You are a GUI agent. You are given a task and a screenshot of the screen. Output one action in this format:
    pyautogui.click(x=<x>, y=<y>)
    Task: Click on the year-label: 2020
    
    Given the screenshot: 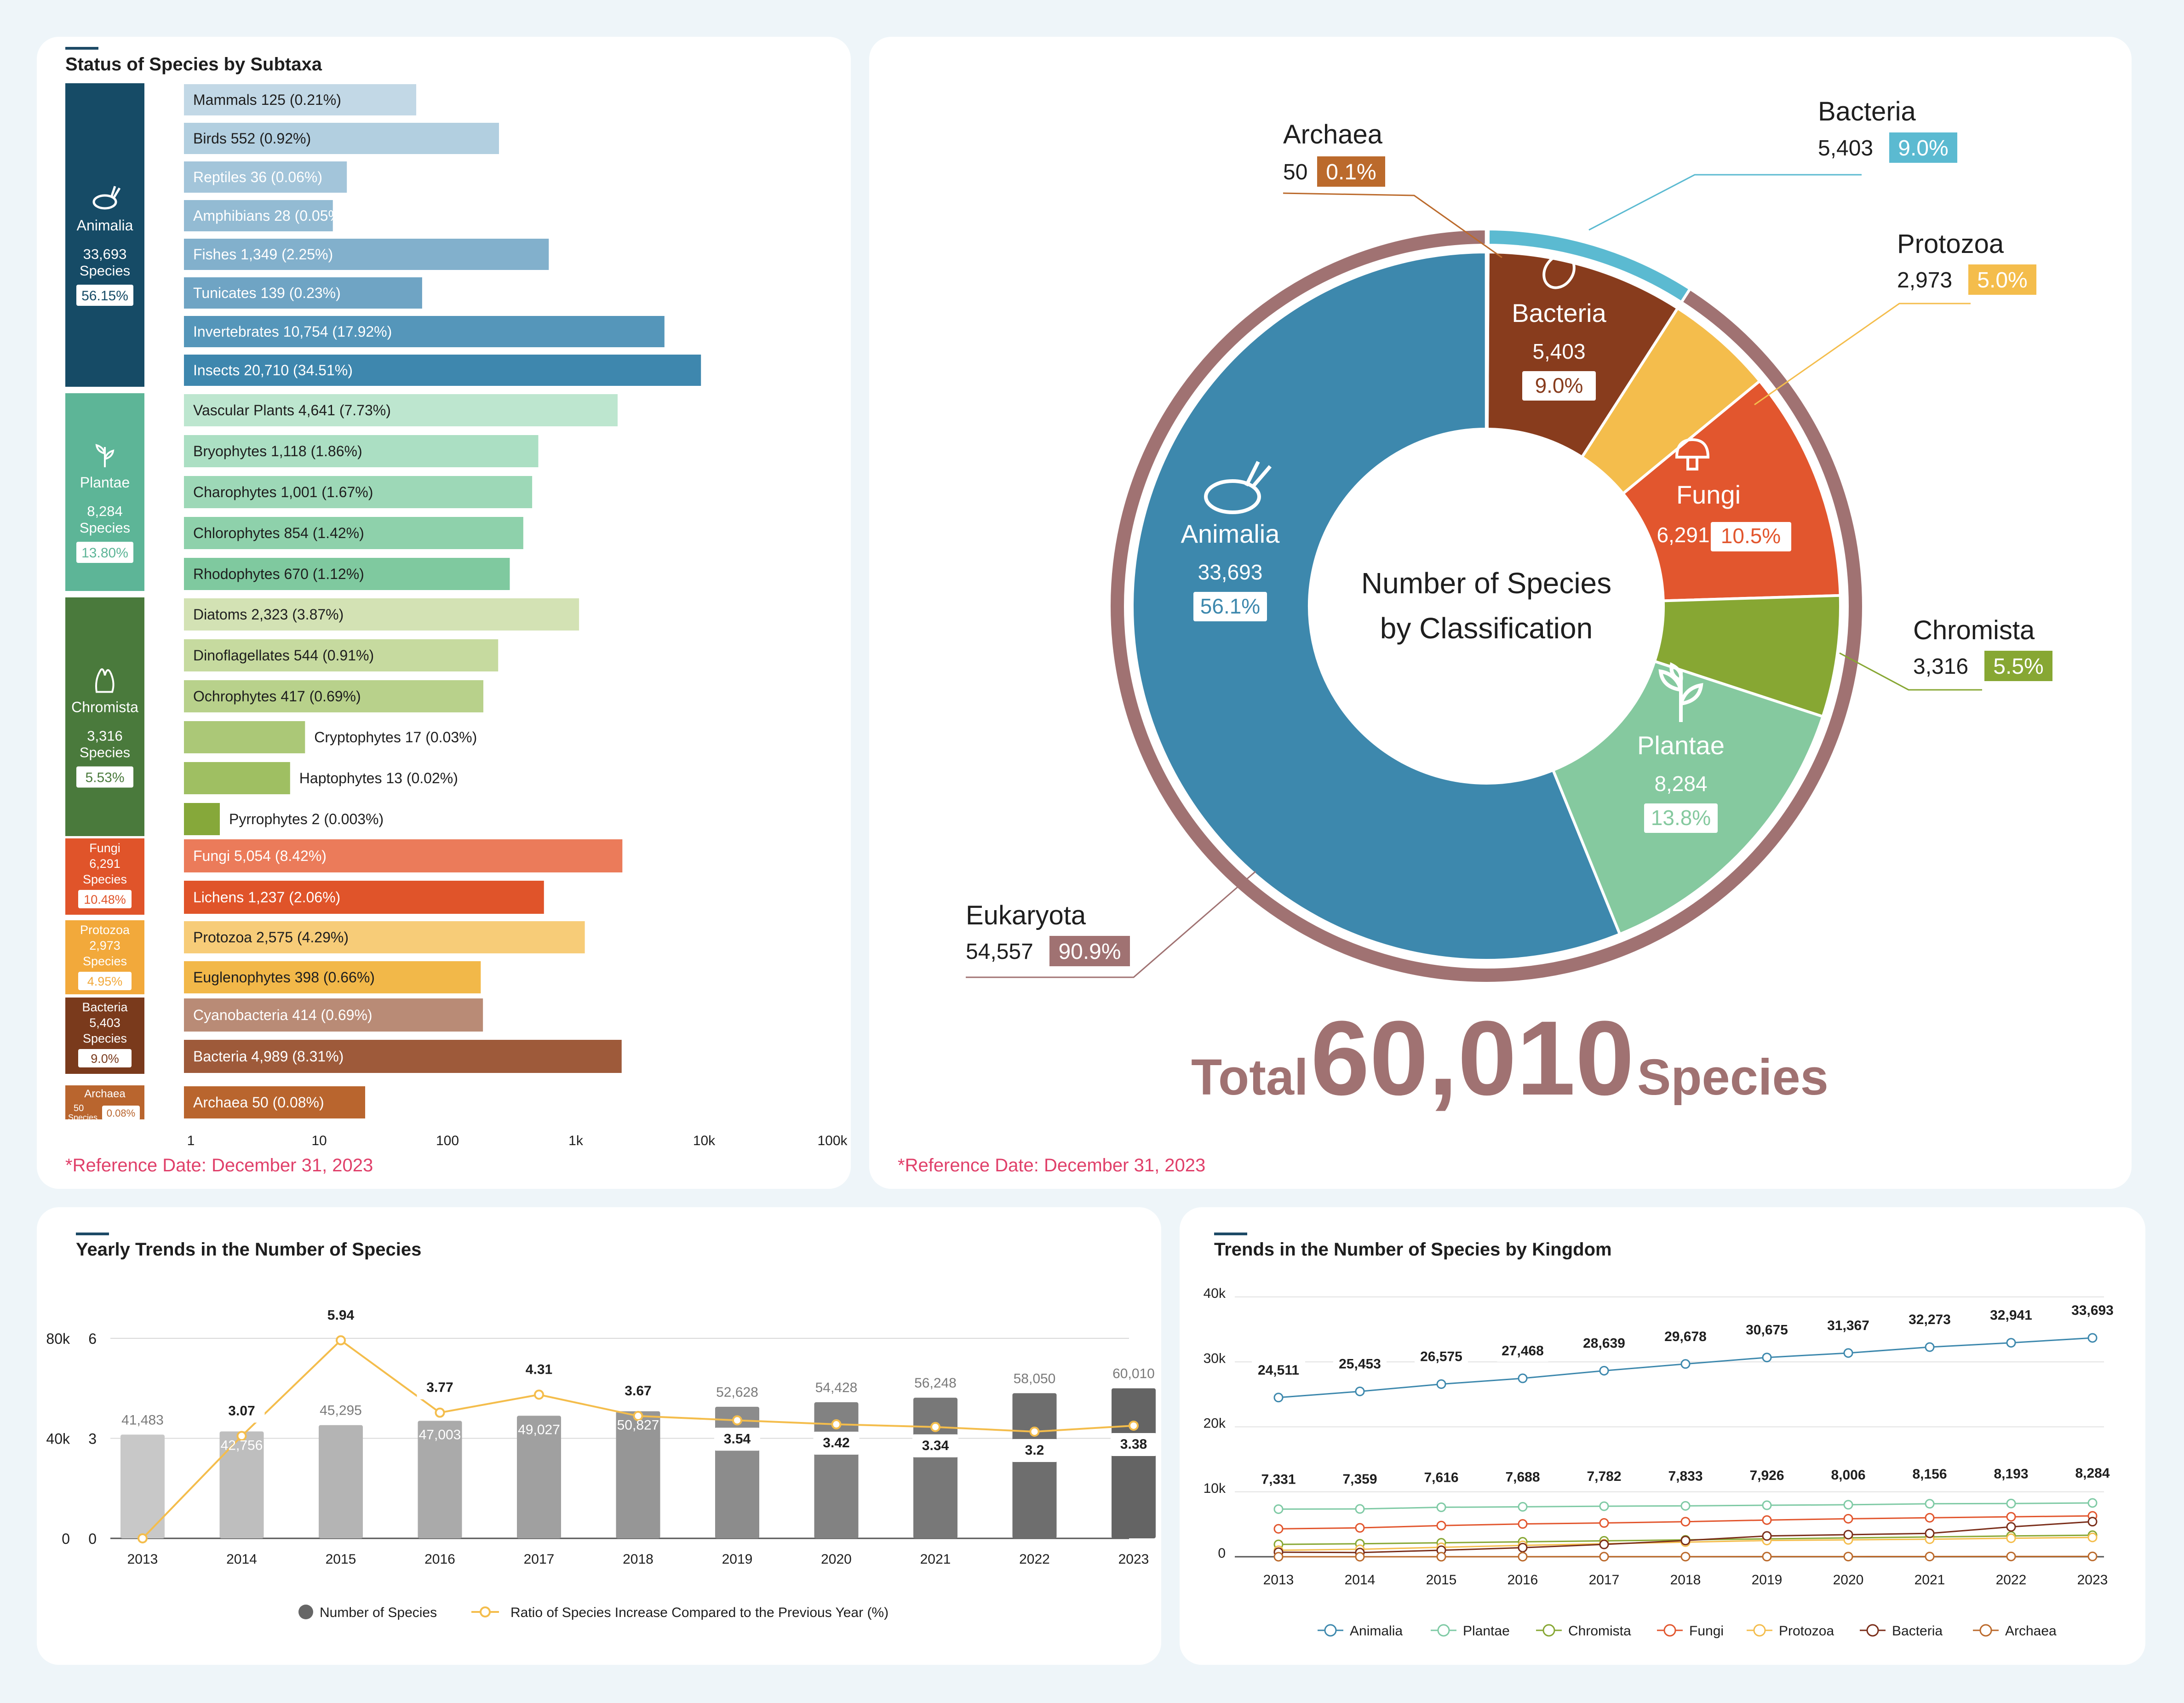 What is the action you would take?
    pyautogui.click(x=836, y=1559)
    